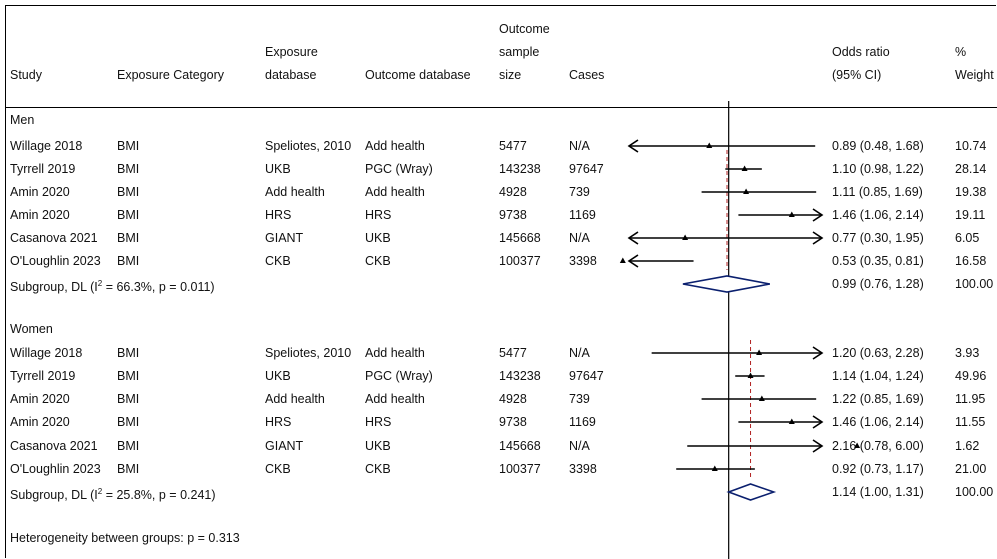  Describe the element at coordinates (278, 215) in the screenshot. I see `row-exposure-db: HRS` at that location.